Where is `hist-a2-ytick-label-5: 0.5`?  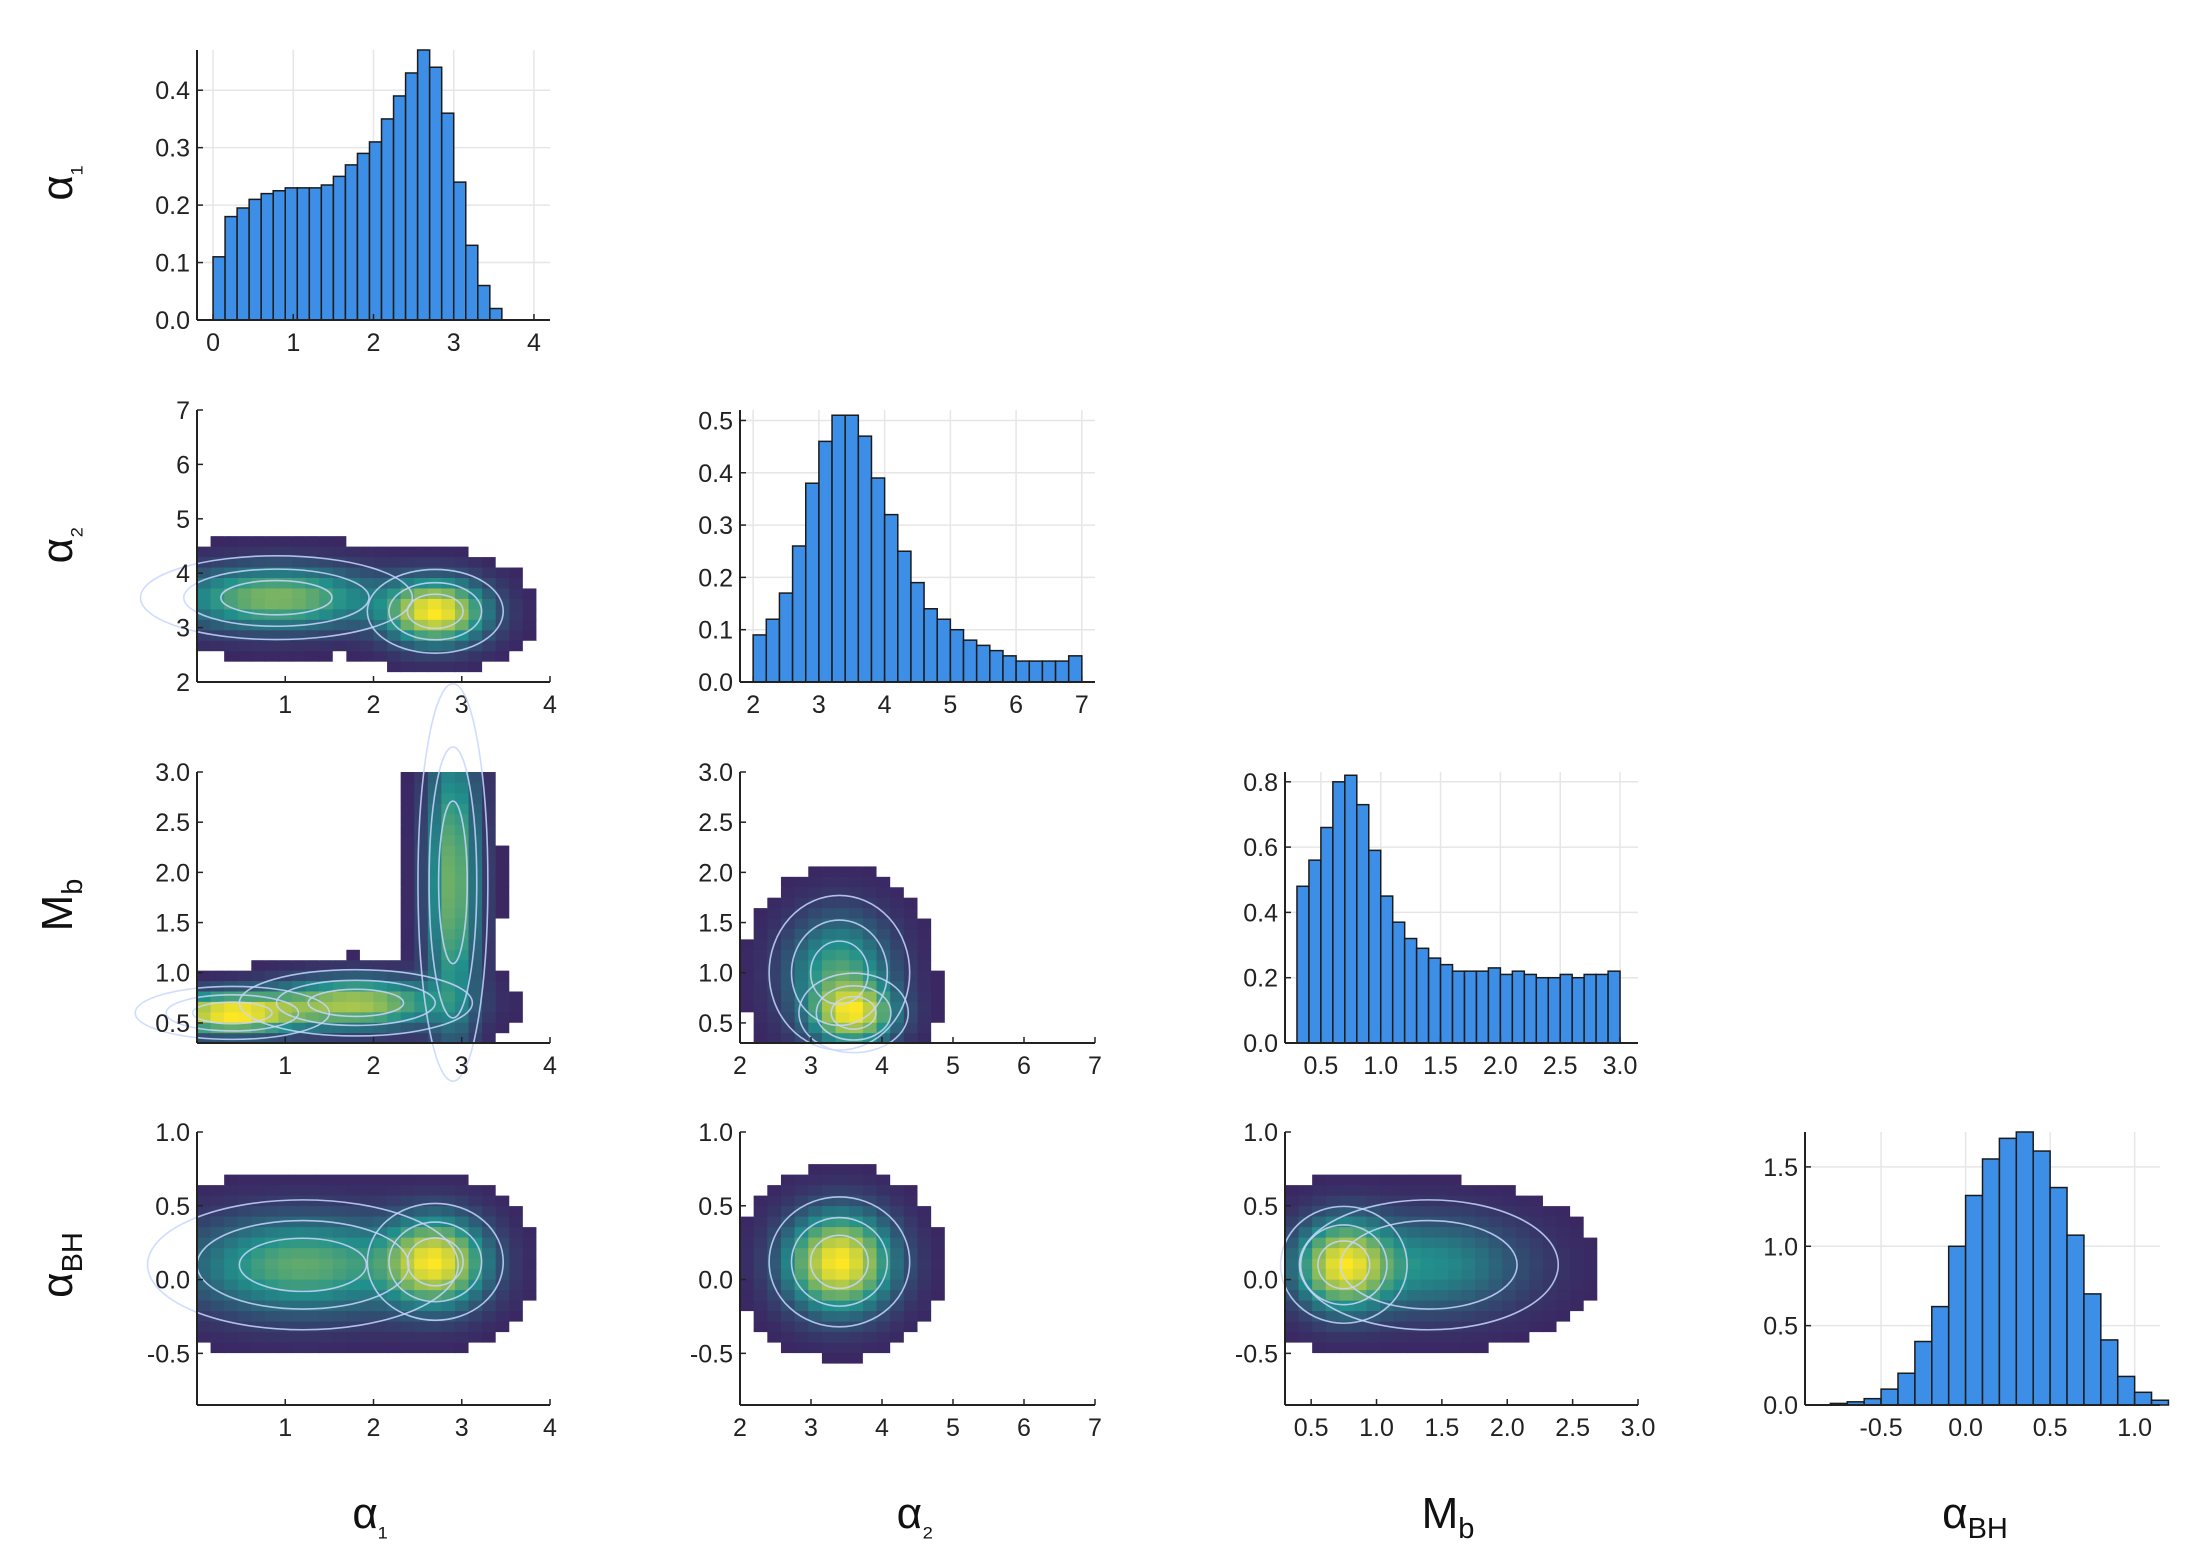 hist-a2-ytick-label-5: 0.5 is located at coordinates (715, 421).